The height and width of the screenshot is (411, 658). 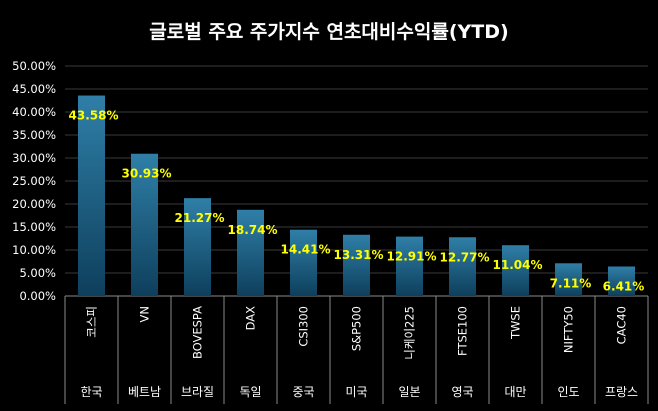 What do you see at coordinates (306, 250) in the screenshot?
I see `value-label: 14.41%` at bounding box center [306, 250].